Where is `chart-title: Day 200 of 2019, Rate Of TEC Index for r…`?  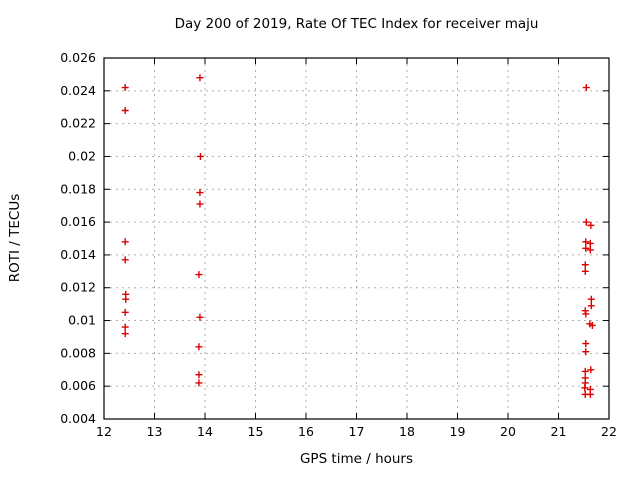 chart-title: Day 200 of 2019, Rate Of TEC Index for r… is located at coordinates (356, 24).